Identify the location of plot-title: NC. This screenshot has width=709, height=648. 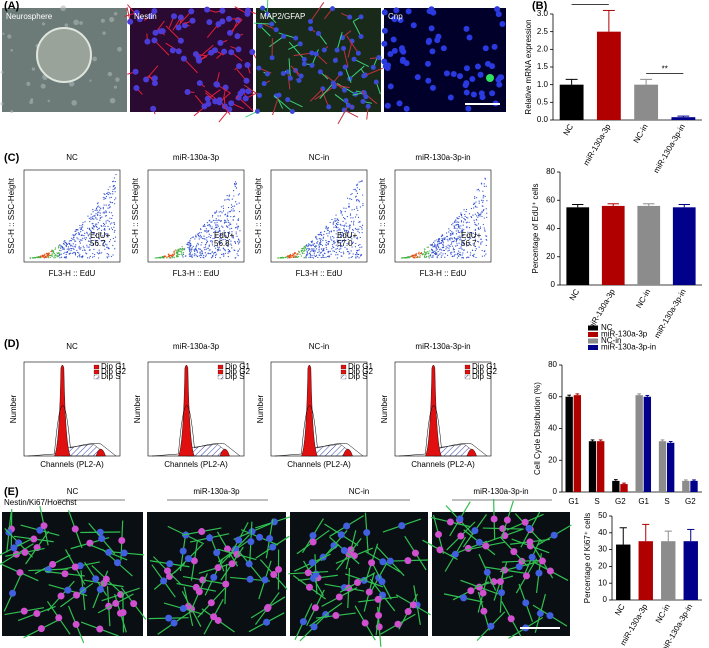
(72, 157).